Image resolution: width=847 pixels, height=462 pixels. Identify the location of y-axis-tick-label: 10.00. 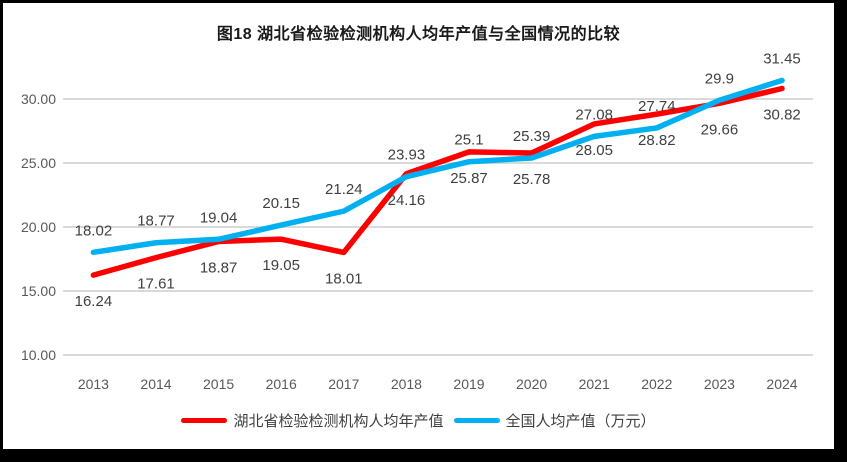
(38, 355).